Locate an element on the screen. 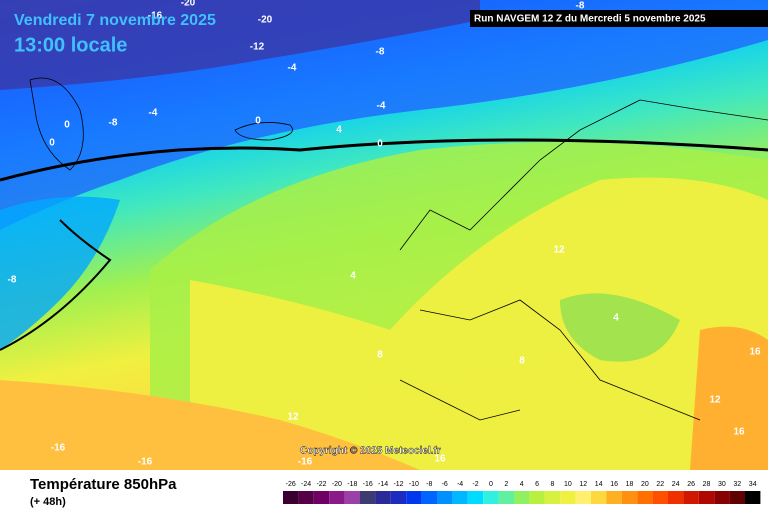  legend-label: -26 is located at coordinates (291, 484).